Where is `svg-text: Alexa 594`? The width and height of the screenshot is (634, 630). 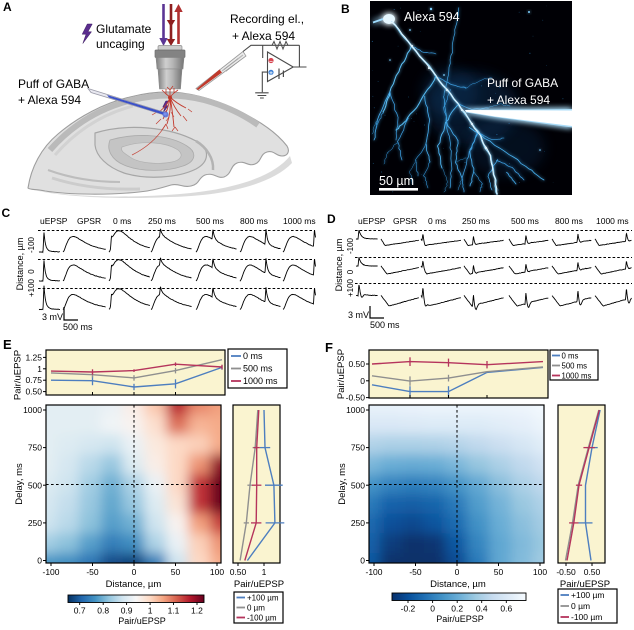
svg-text: Alexa 594 is located at coordinates (432, 17).